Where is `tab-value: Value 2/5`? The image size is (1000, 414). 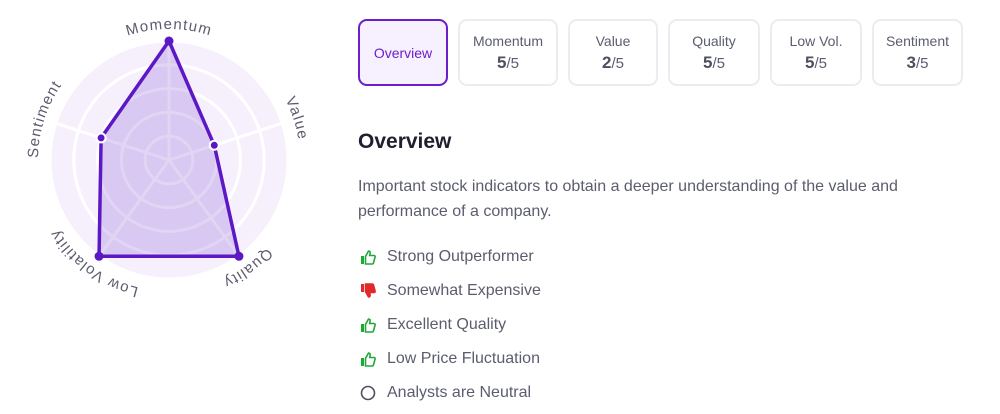
tab-value: Value 2/5 is located at coordinates (613, 52).